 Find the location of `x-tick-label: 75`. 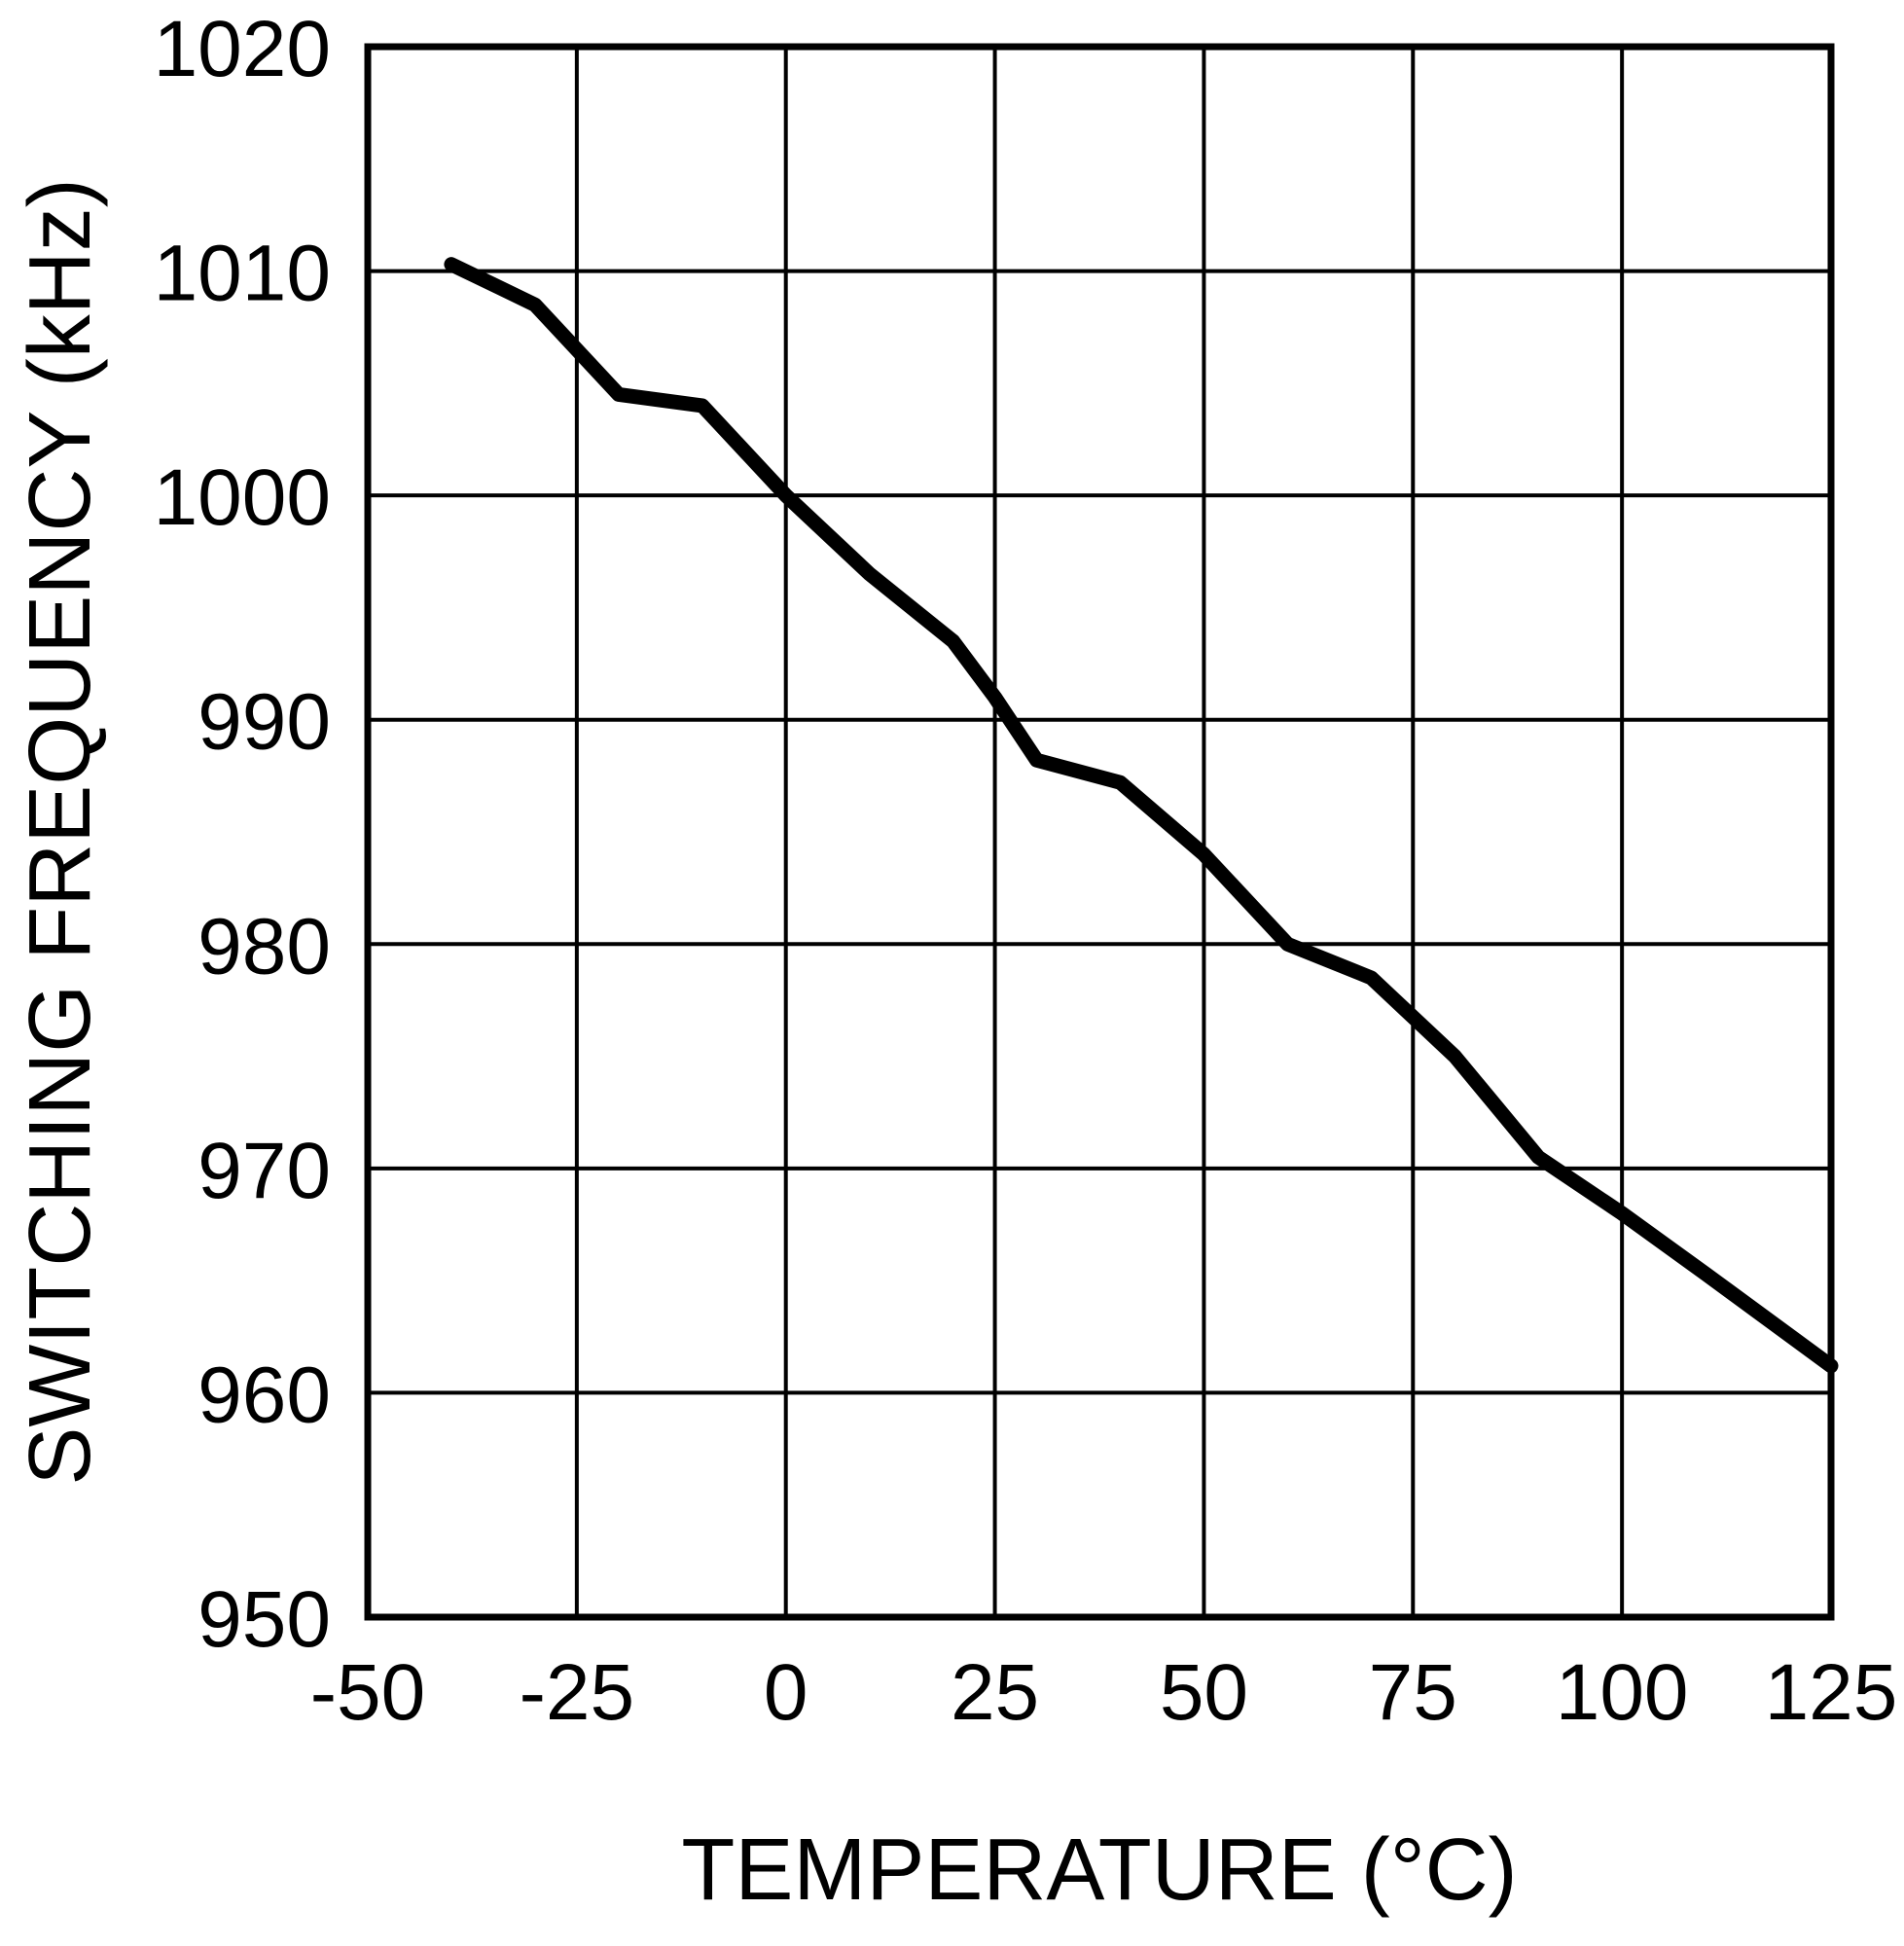

x-tick-label: 75 is located at coordinates (1413, 1692).